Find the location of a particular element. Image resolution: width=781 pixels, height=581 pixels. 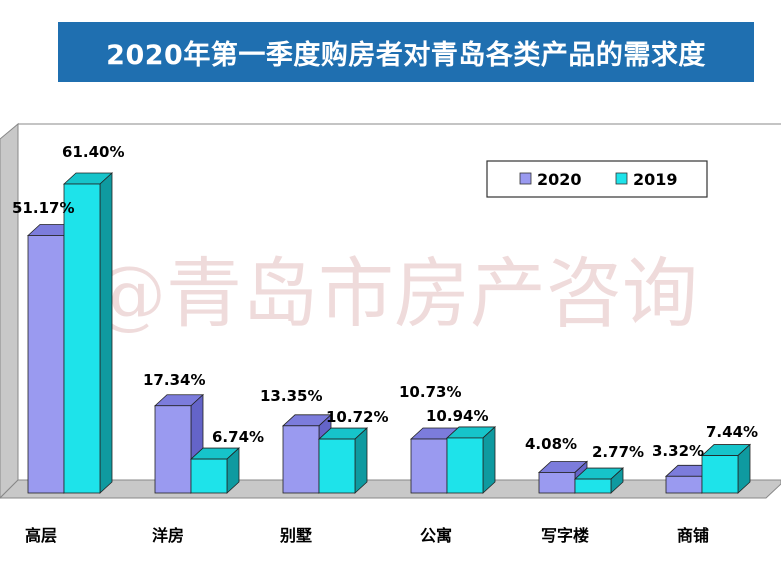

plot-floor is located at coordinates (390, 489).